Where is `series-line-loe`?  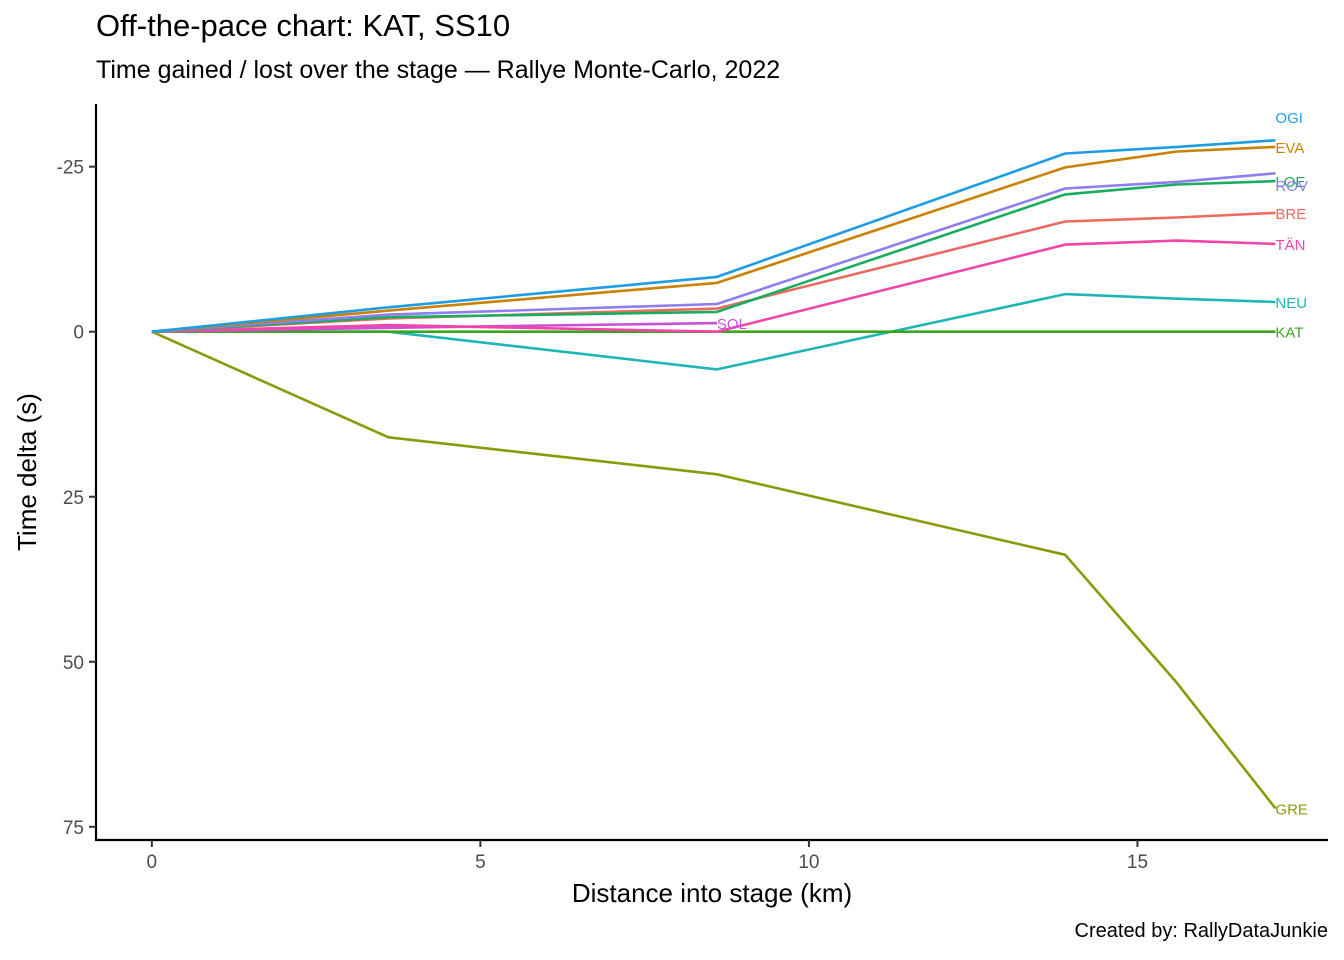 series-line-loe is located at coordinates (713, 256).